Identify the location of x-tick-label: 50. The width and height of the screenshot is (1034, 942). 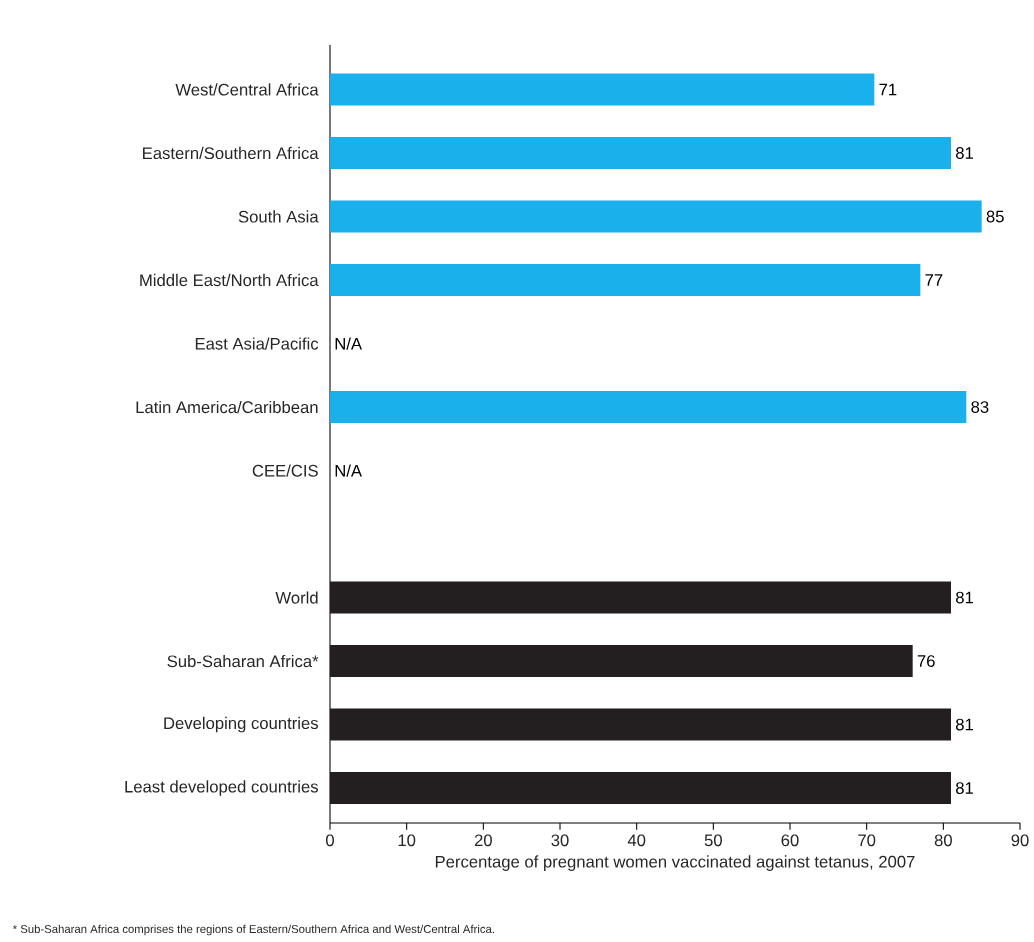
(713, 840).